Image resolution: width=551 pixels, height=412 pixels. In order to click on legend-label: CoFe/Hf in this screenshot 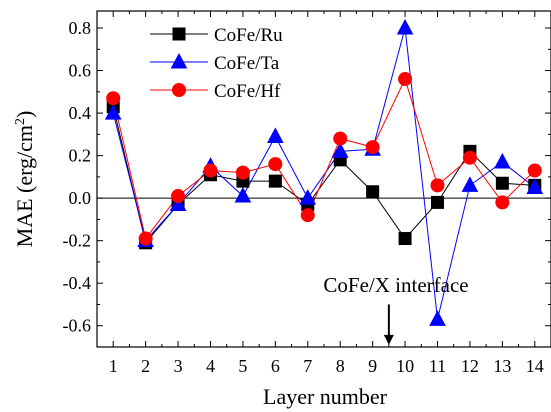, I will do `click(247, 91)`.